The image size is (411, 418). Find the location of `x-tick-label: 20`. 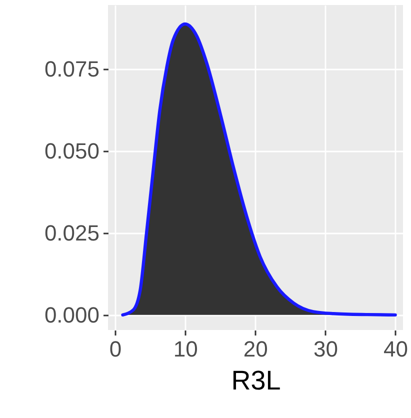

x-tick-label: 20 is located at coordinates (255, 349).